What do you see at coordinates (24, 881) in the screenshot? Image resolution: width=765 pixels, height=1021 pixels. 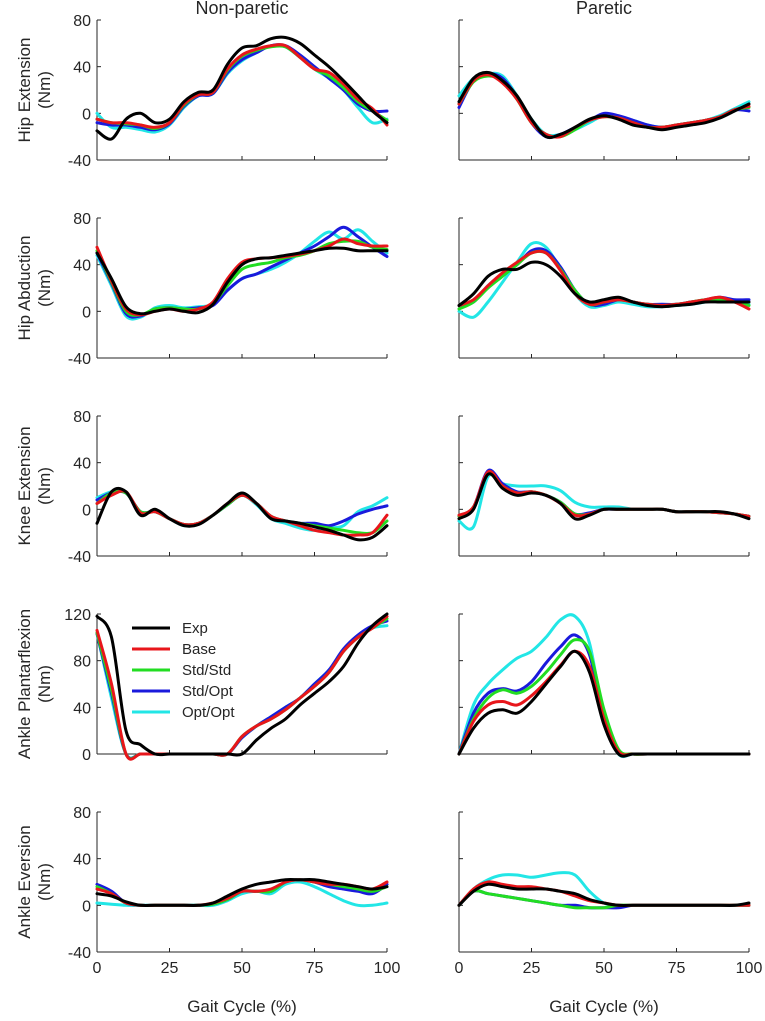 I see `y-axis-label-line1: Ankle Eversion` at bounding box center [24, 881].